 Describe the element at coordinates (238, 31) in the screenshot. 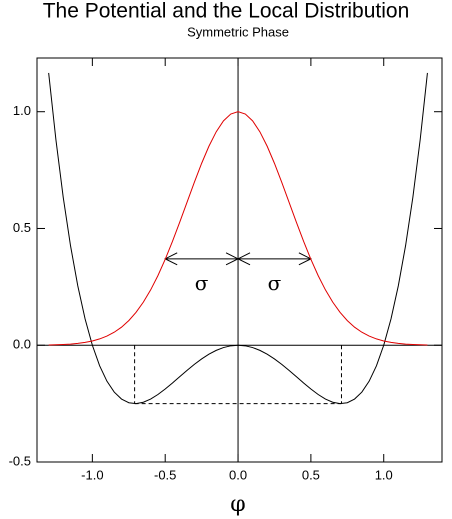

I see `chart-subtitle: Symmetric Phase` at that location.